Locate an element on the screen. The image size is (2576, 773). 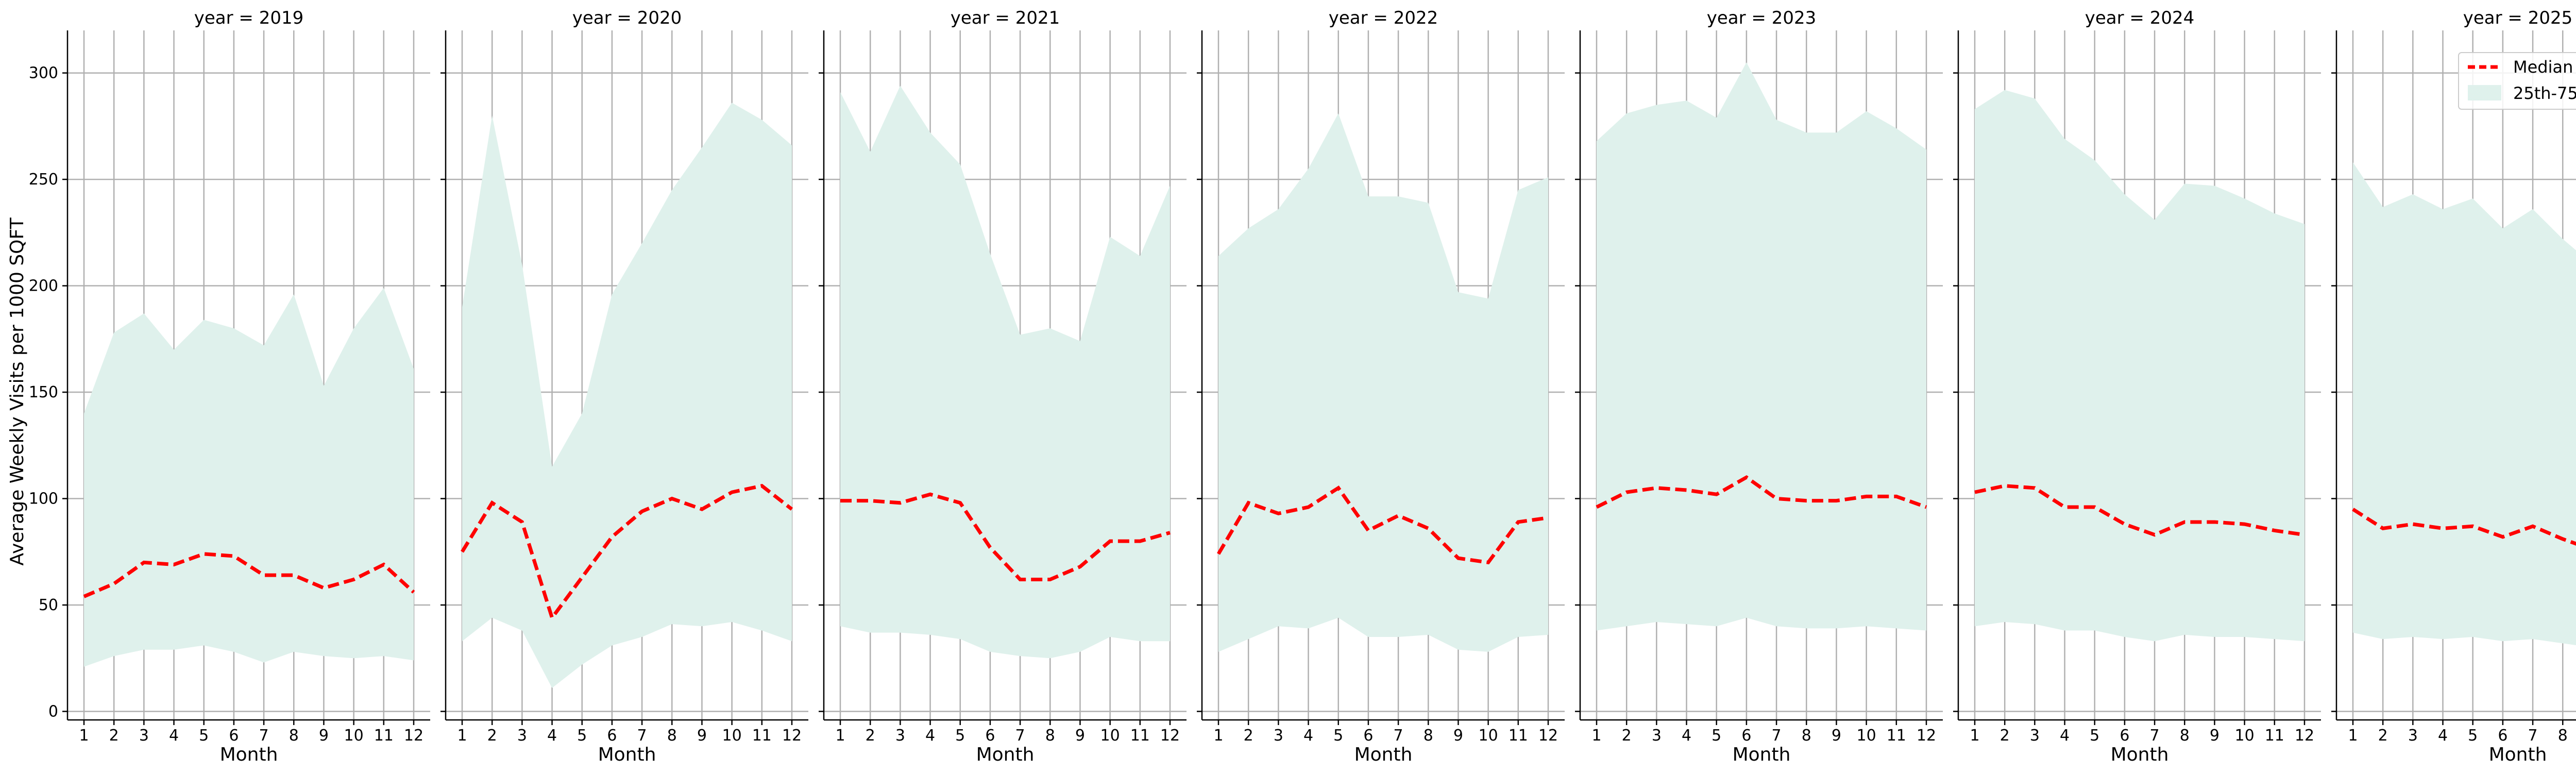
panel-title: year = 2023 is located at coordinates (1761, 18).